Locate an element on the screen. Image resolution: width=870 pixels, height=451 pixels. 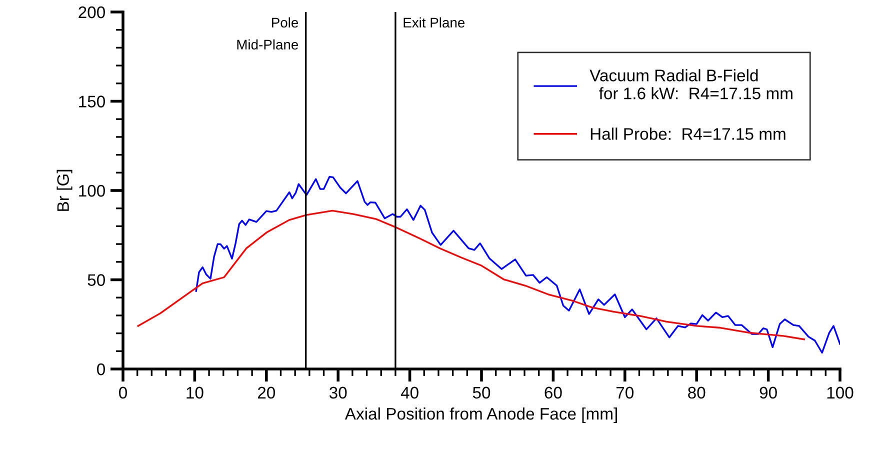
x-tick-label: 0 is located at coordinates (123, 392).